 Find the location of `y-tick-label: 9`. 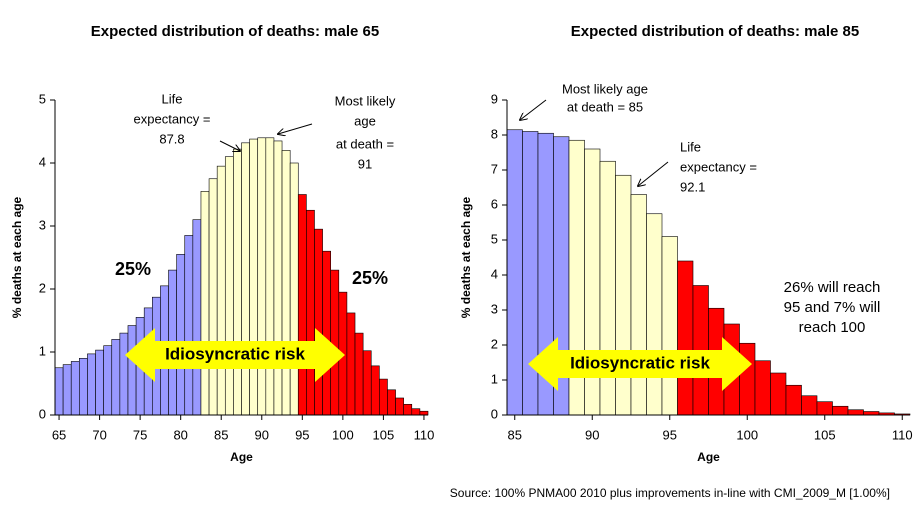

y-tick-label: 9 is located at coordinates (494, 98).